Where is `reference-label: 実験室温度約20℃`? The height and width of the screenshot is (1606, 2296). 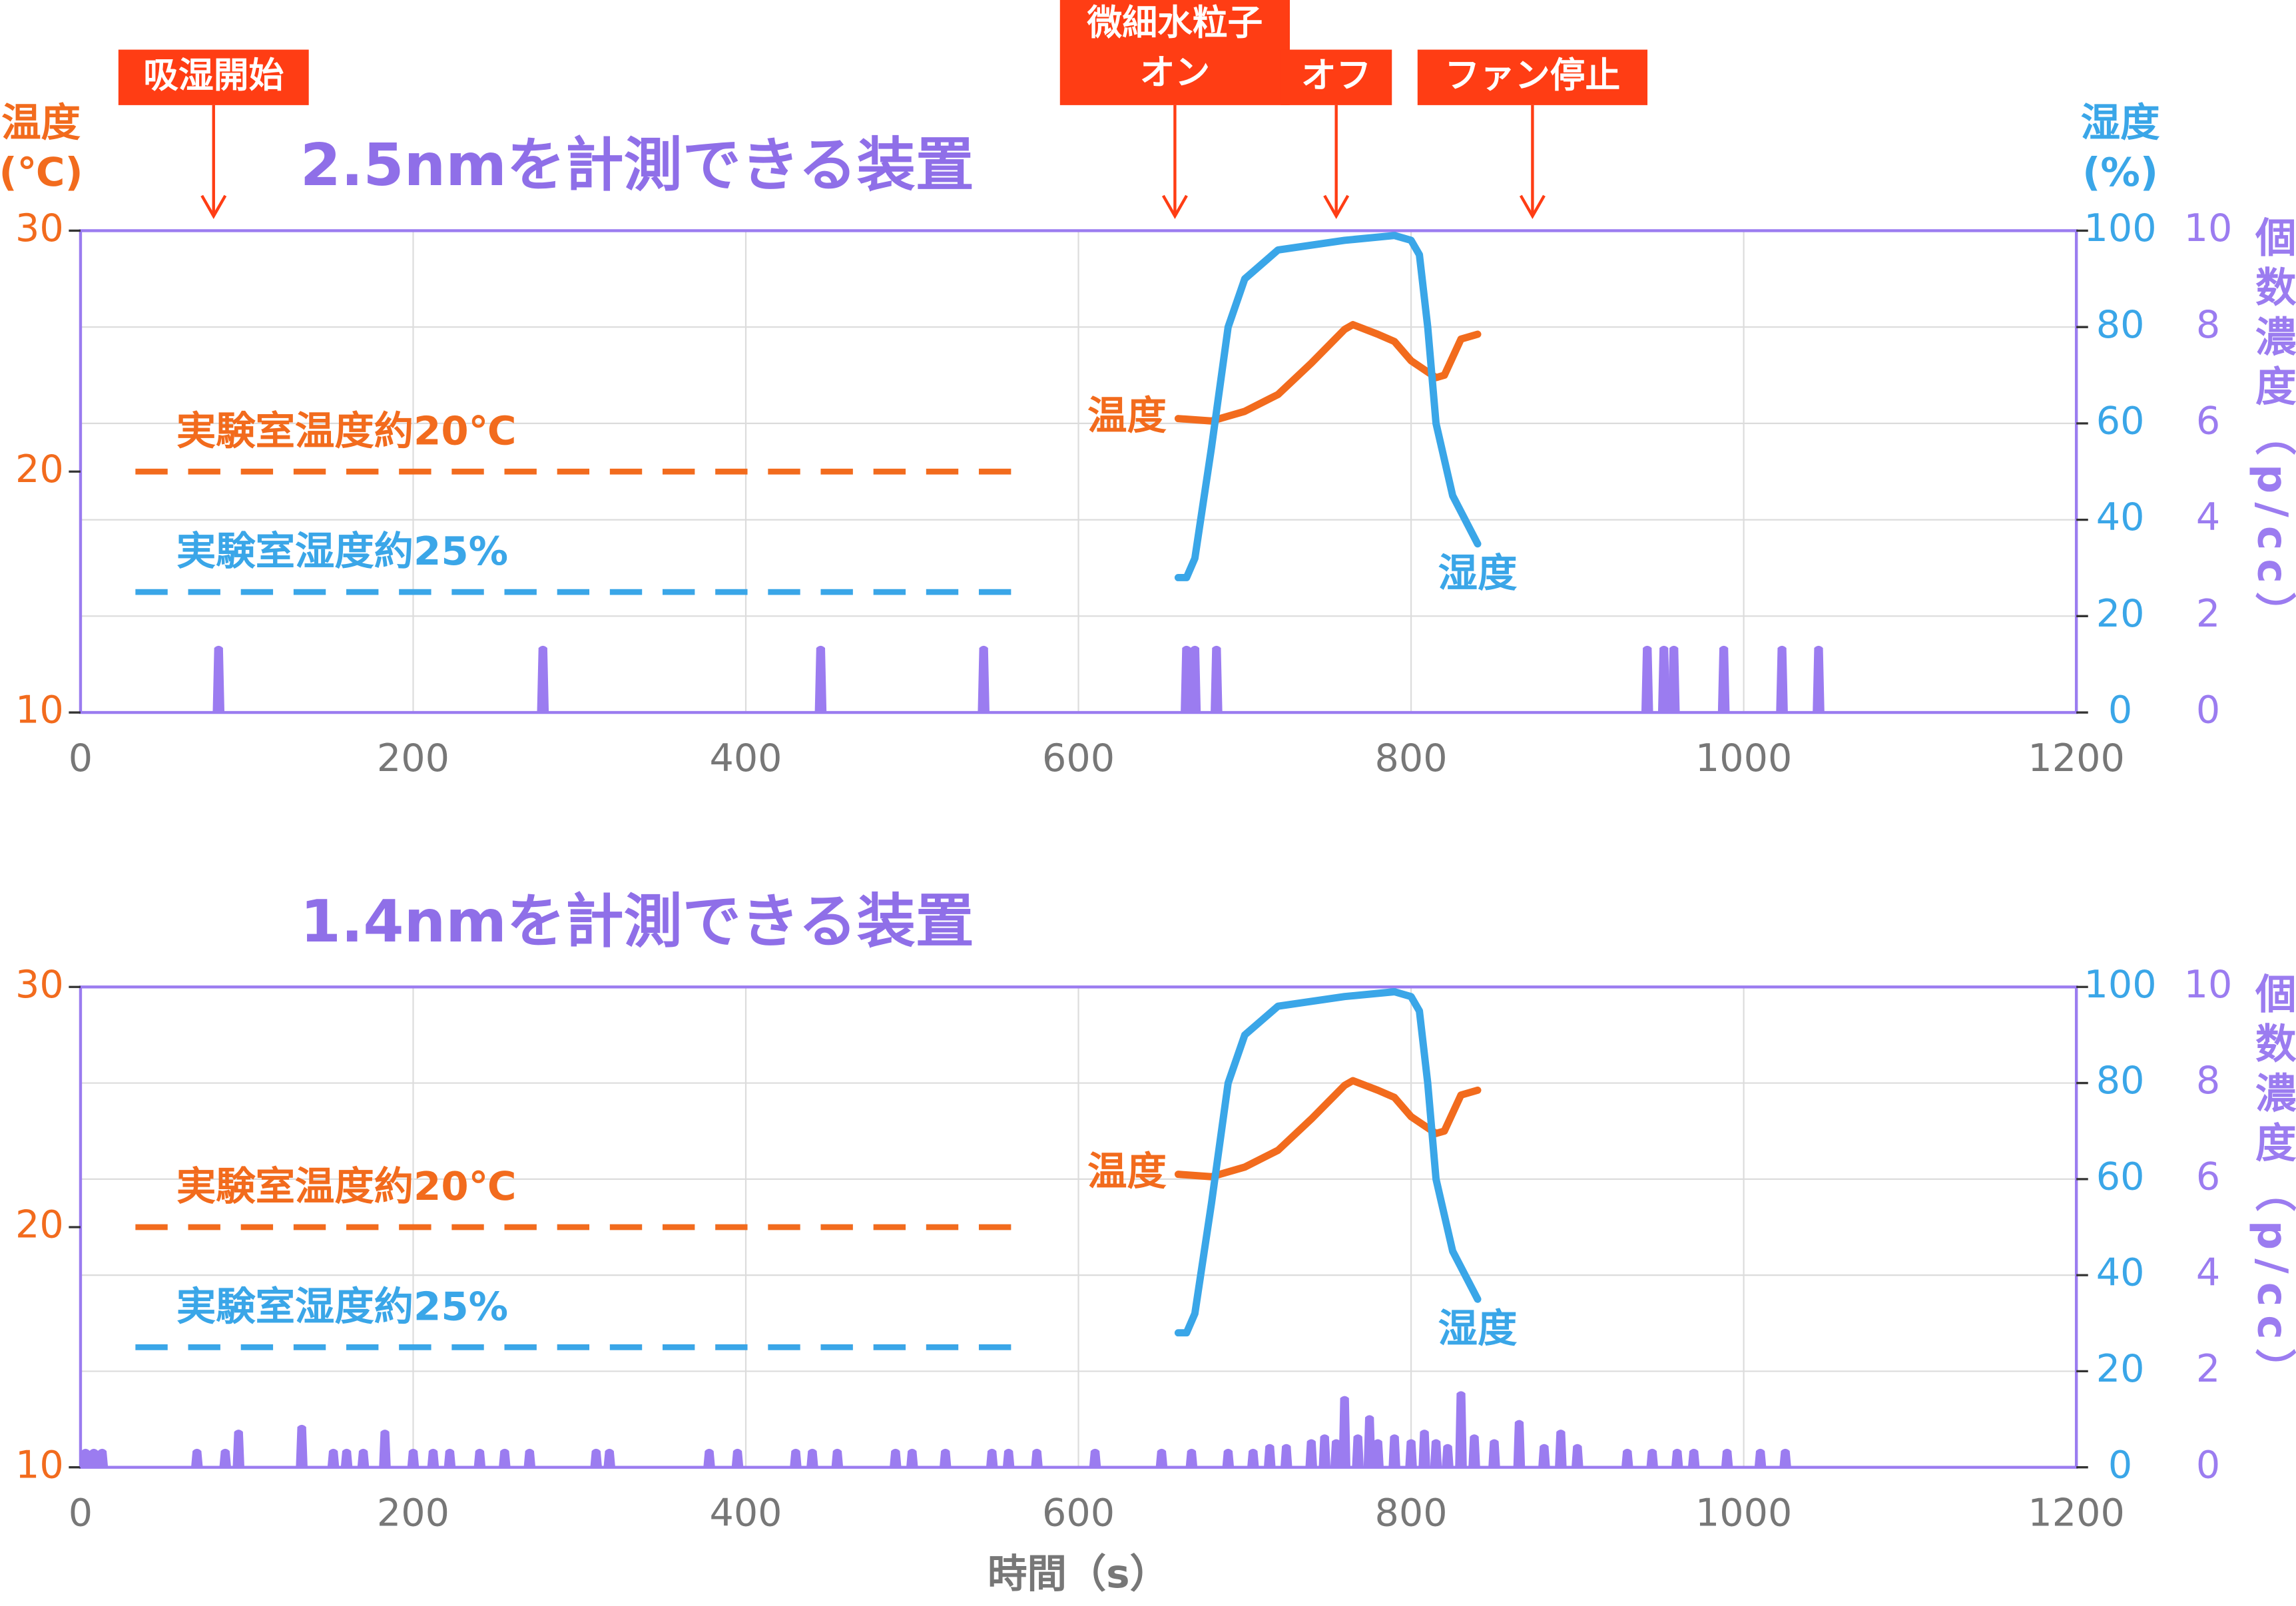
reference-label: 実験室温度約20℃ is located at coordinates (346, 430).